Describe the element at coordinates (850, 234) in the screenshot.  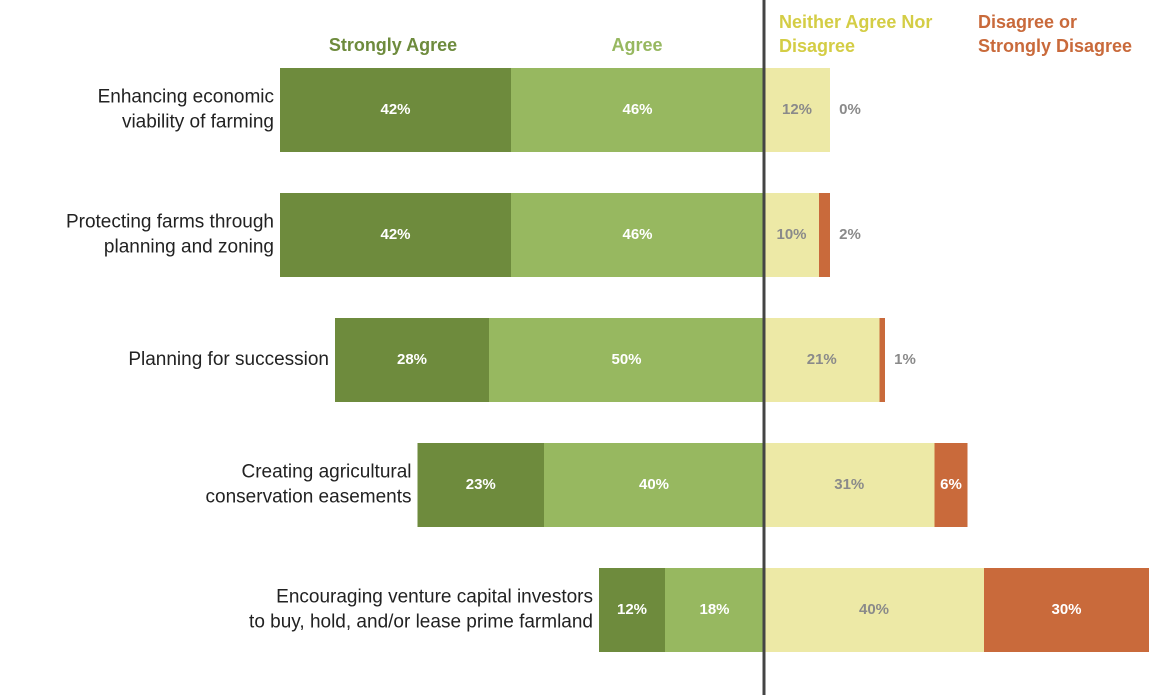
I see `value-label: 2%` at that location.